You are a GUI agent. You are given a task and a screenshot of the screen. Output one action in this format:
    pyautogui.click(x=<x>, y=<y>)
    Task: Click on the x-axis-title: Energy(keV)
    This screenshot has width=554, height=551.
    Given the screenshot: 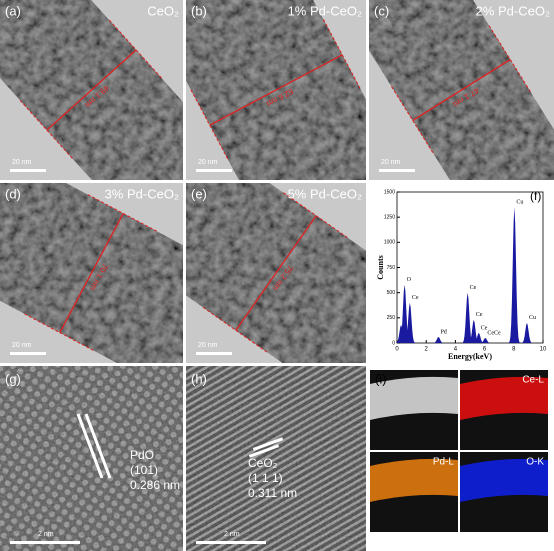 What is the action you would take?
    pyautogui.click(x=470, y=356)
    